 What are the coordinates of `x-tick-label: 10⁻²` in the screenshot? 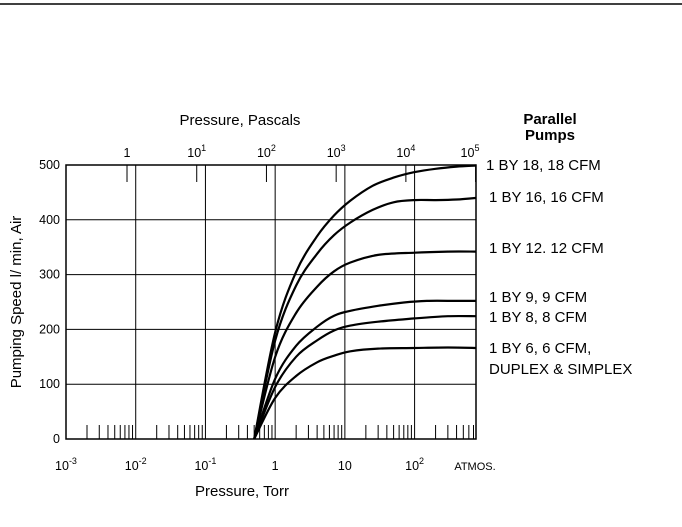 It's located at (136, 464).